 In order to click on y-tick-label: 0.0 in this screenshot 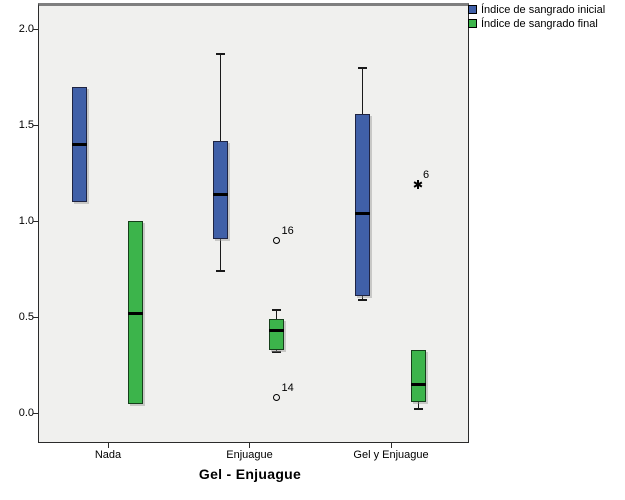, I will do `click(26, 412)`.